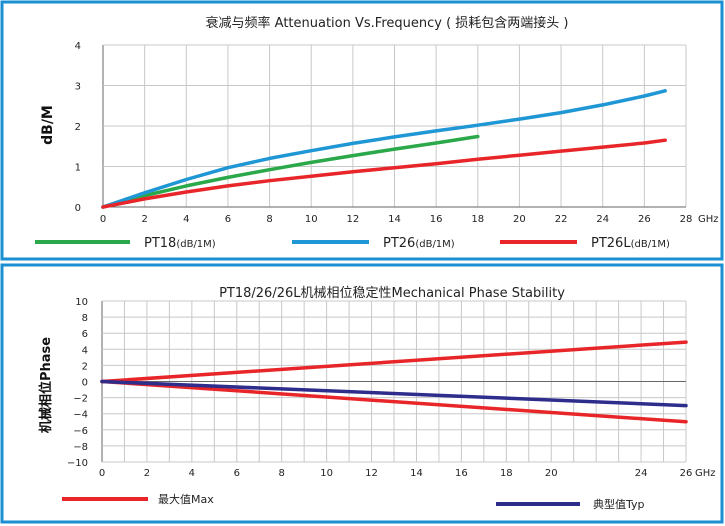 This screenshot has width=725, height=526. What do you see at coordinates (644, 219) in the screenshot?
I see `attenuation-x-tick-label: 26` at bounding box center [644, 219].